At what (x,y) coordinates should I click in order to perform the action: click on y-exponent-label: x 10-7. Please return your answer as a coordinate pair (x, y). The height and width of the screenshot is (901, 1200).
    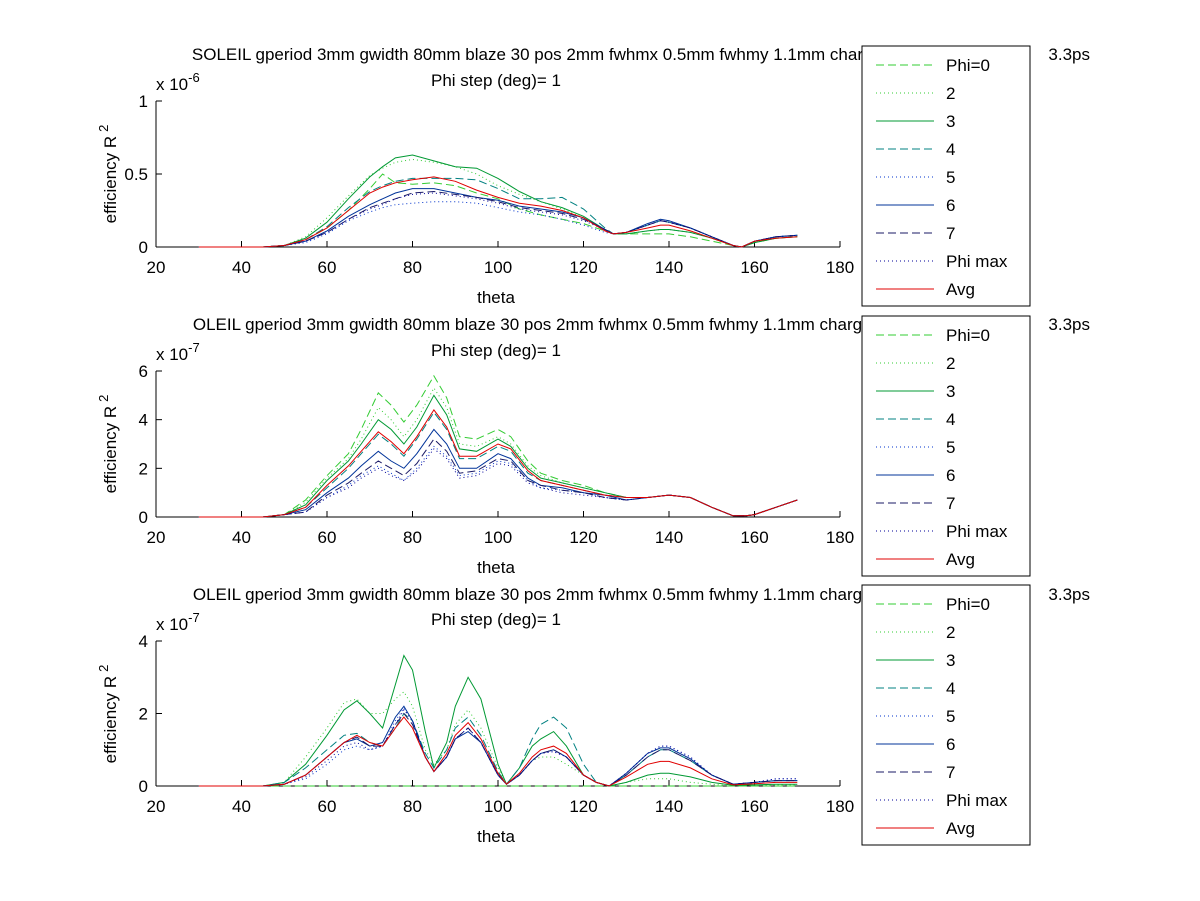
    Looking at the image, I should click on (178, 622).